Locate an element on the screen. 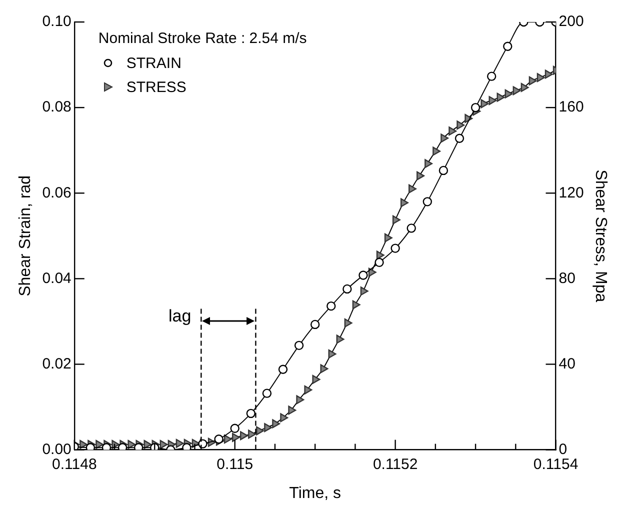 This screenshot has width=630, height=515. y2-tick-label: 200 is located at coordinates (571, 21).